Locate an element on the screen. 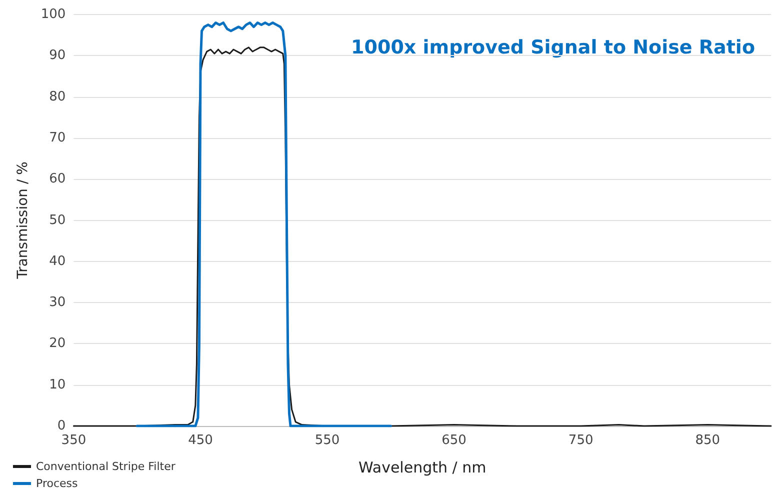 This screenshot has height=502, width=781. annotation: 1000x improved Signal to Noise Ratio is located at coordinates (553, 47).